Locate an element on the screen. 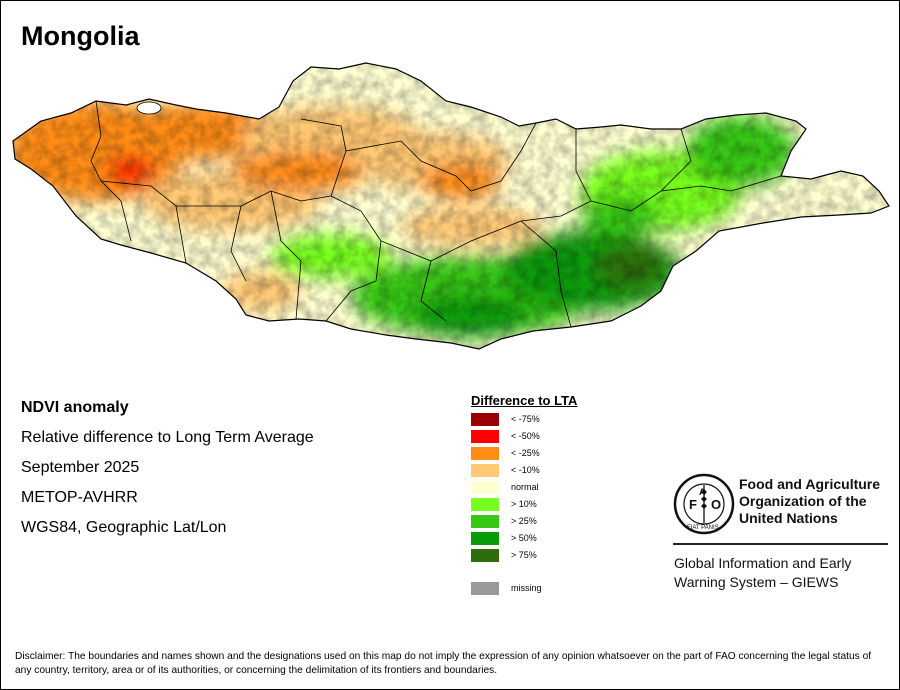 The height and width of the screenshot is (690, 900). fao-name-line: Organization of the is located at coordinates (803, 501).